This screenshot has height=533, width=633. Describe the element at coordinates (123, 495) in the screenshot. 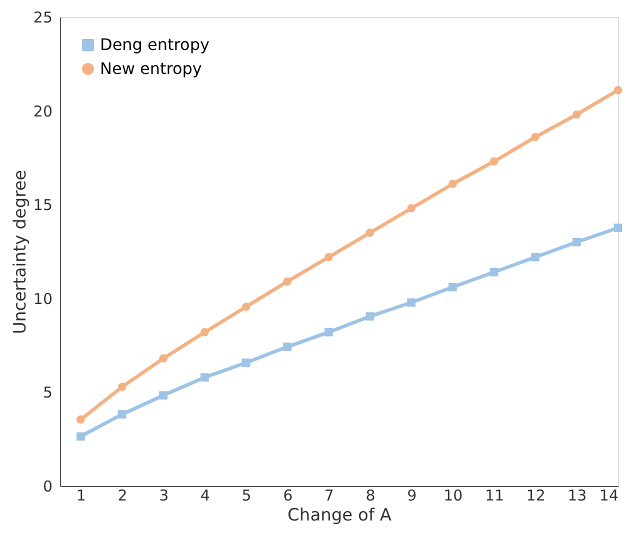

I see `x-tick-label: 2` at that location.